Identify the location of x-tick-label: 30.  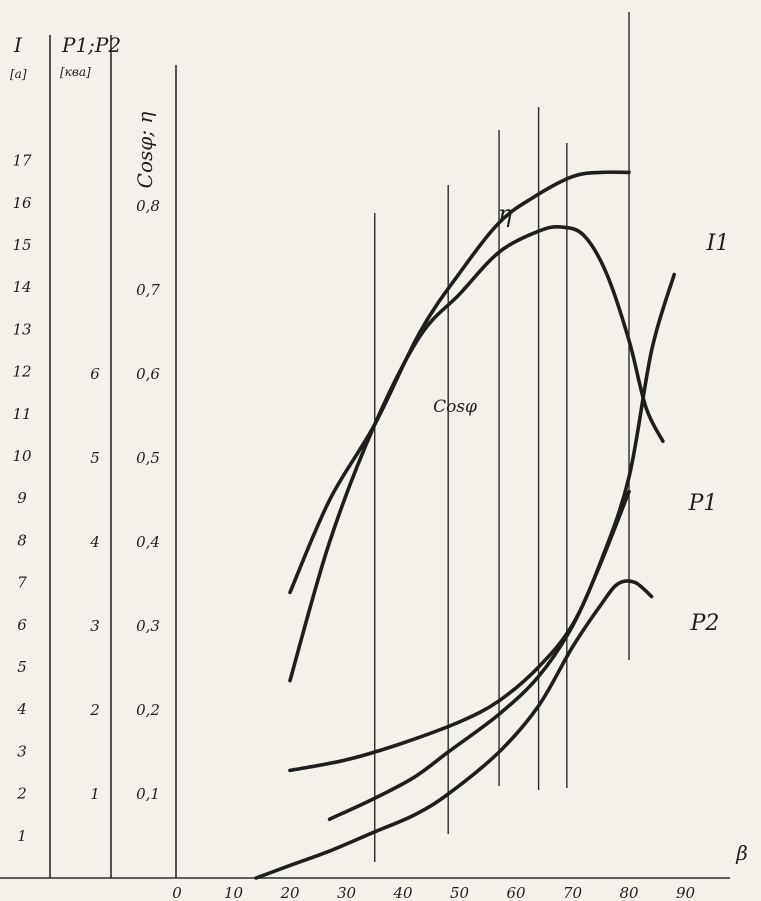
(347, 892).